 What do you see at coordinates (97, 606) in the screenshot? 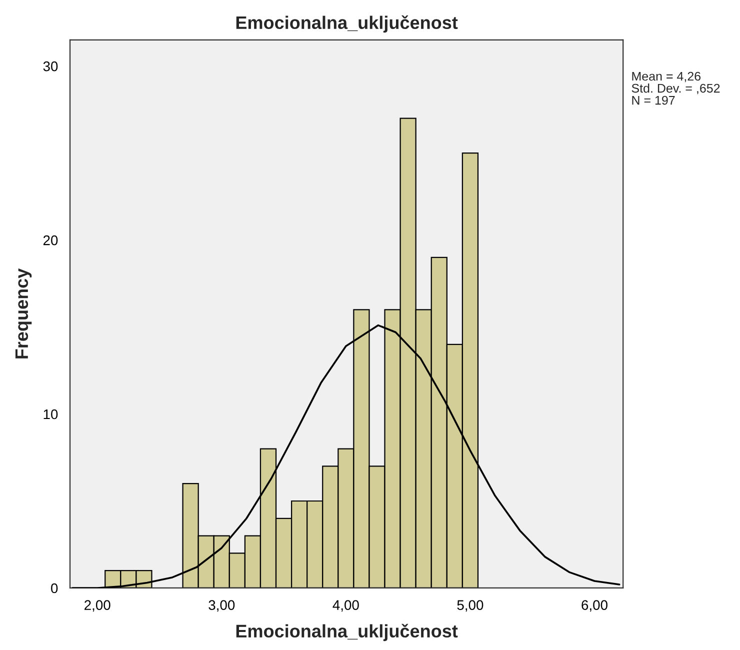
I see `x-tick-label: 2,00` at bounding box center [97, 606].